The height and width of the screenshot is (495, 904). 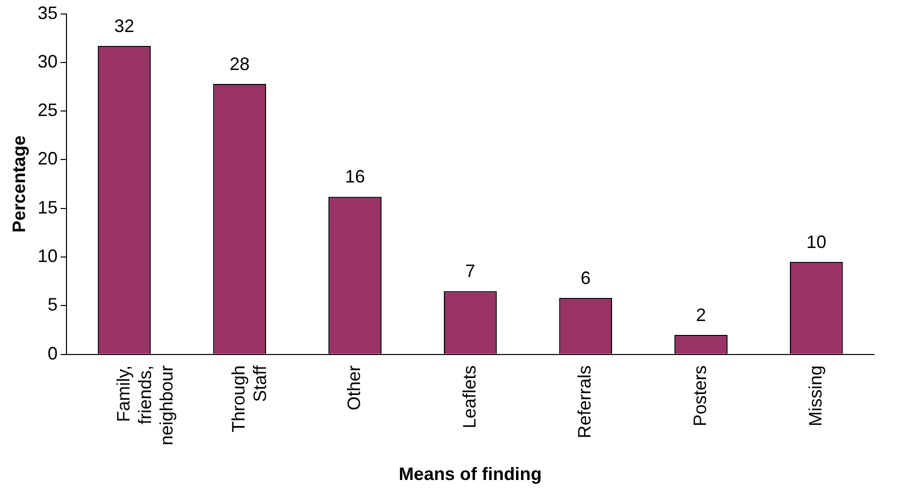 What do you see at coordinates (240, 64) in the screenshot?
I see `data-label: 28` at bounding box center [240, 64].